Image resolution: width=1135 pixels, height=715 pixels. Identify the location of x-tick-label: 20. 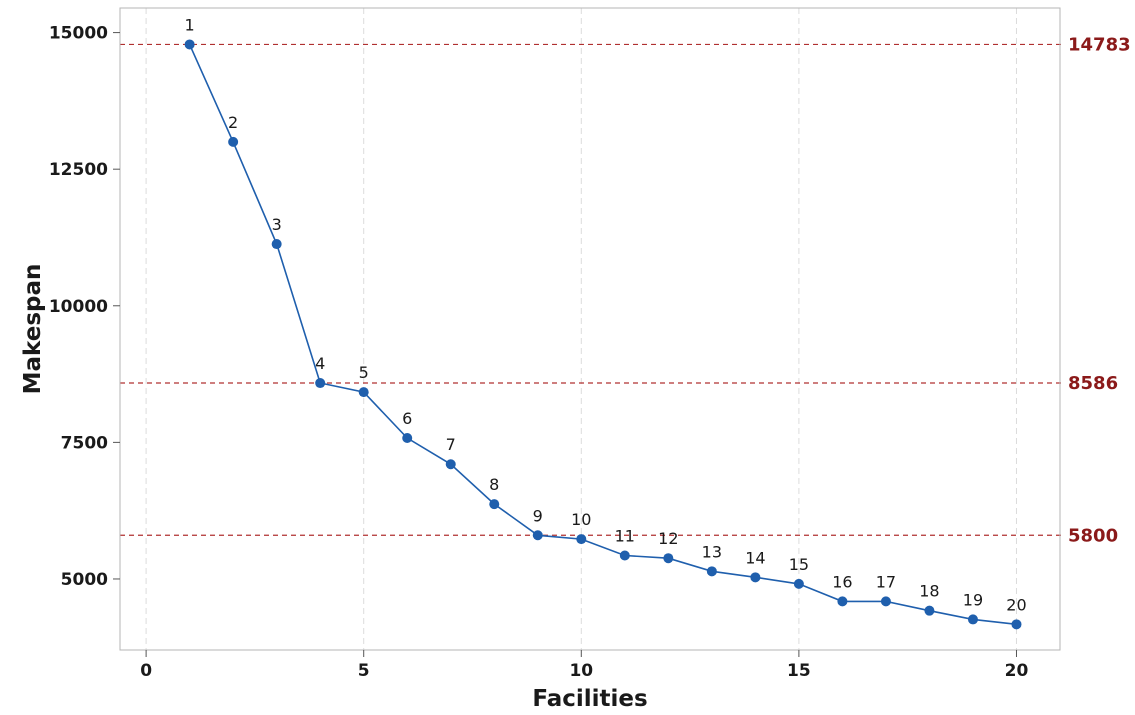
(1017, 671).